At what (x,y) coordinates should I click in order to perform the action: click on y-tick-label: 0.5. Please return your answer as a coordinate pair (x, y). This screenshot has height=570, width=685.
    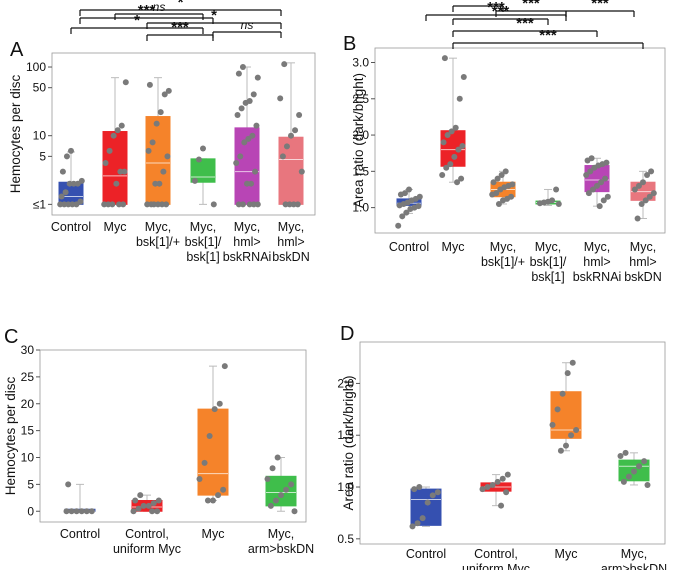
    Looking at the image, I should click on (345, 539).